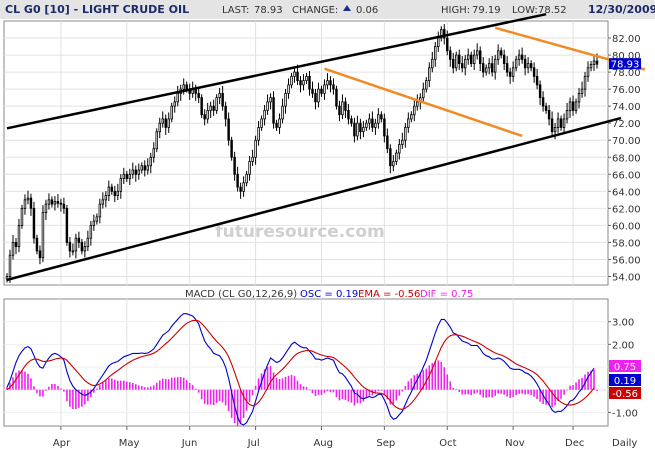 The width and height of the screenshot is (655, 458). Describe the element at coordinates (241, 294) in the screenshot. I see `macd-title: MACD (CL G0,12,26,9)` at that location.